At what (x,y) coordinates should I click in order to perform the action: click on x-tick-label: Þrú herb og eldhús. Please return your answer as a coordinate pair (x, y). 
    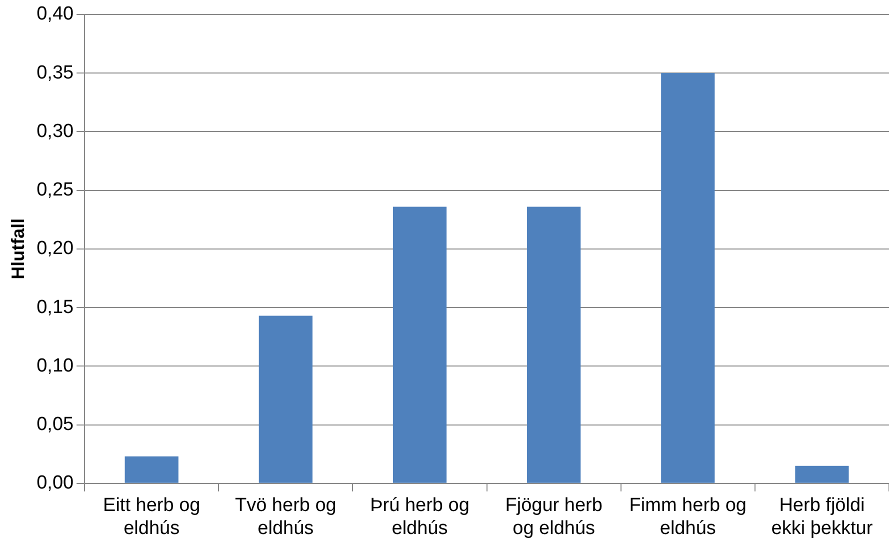
    Looking at the image, I should click on (420, 517).